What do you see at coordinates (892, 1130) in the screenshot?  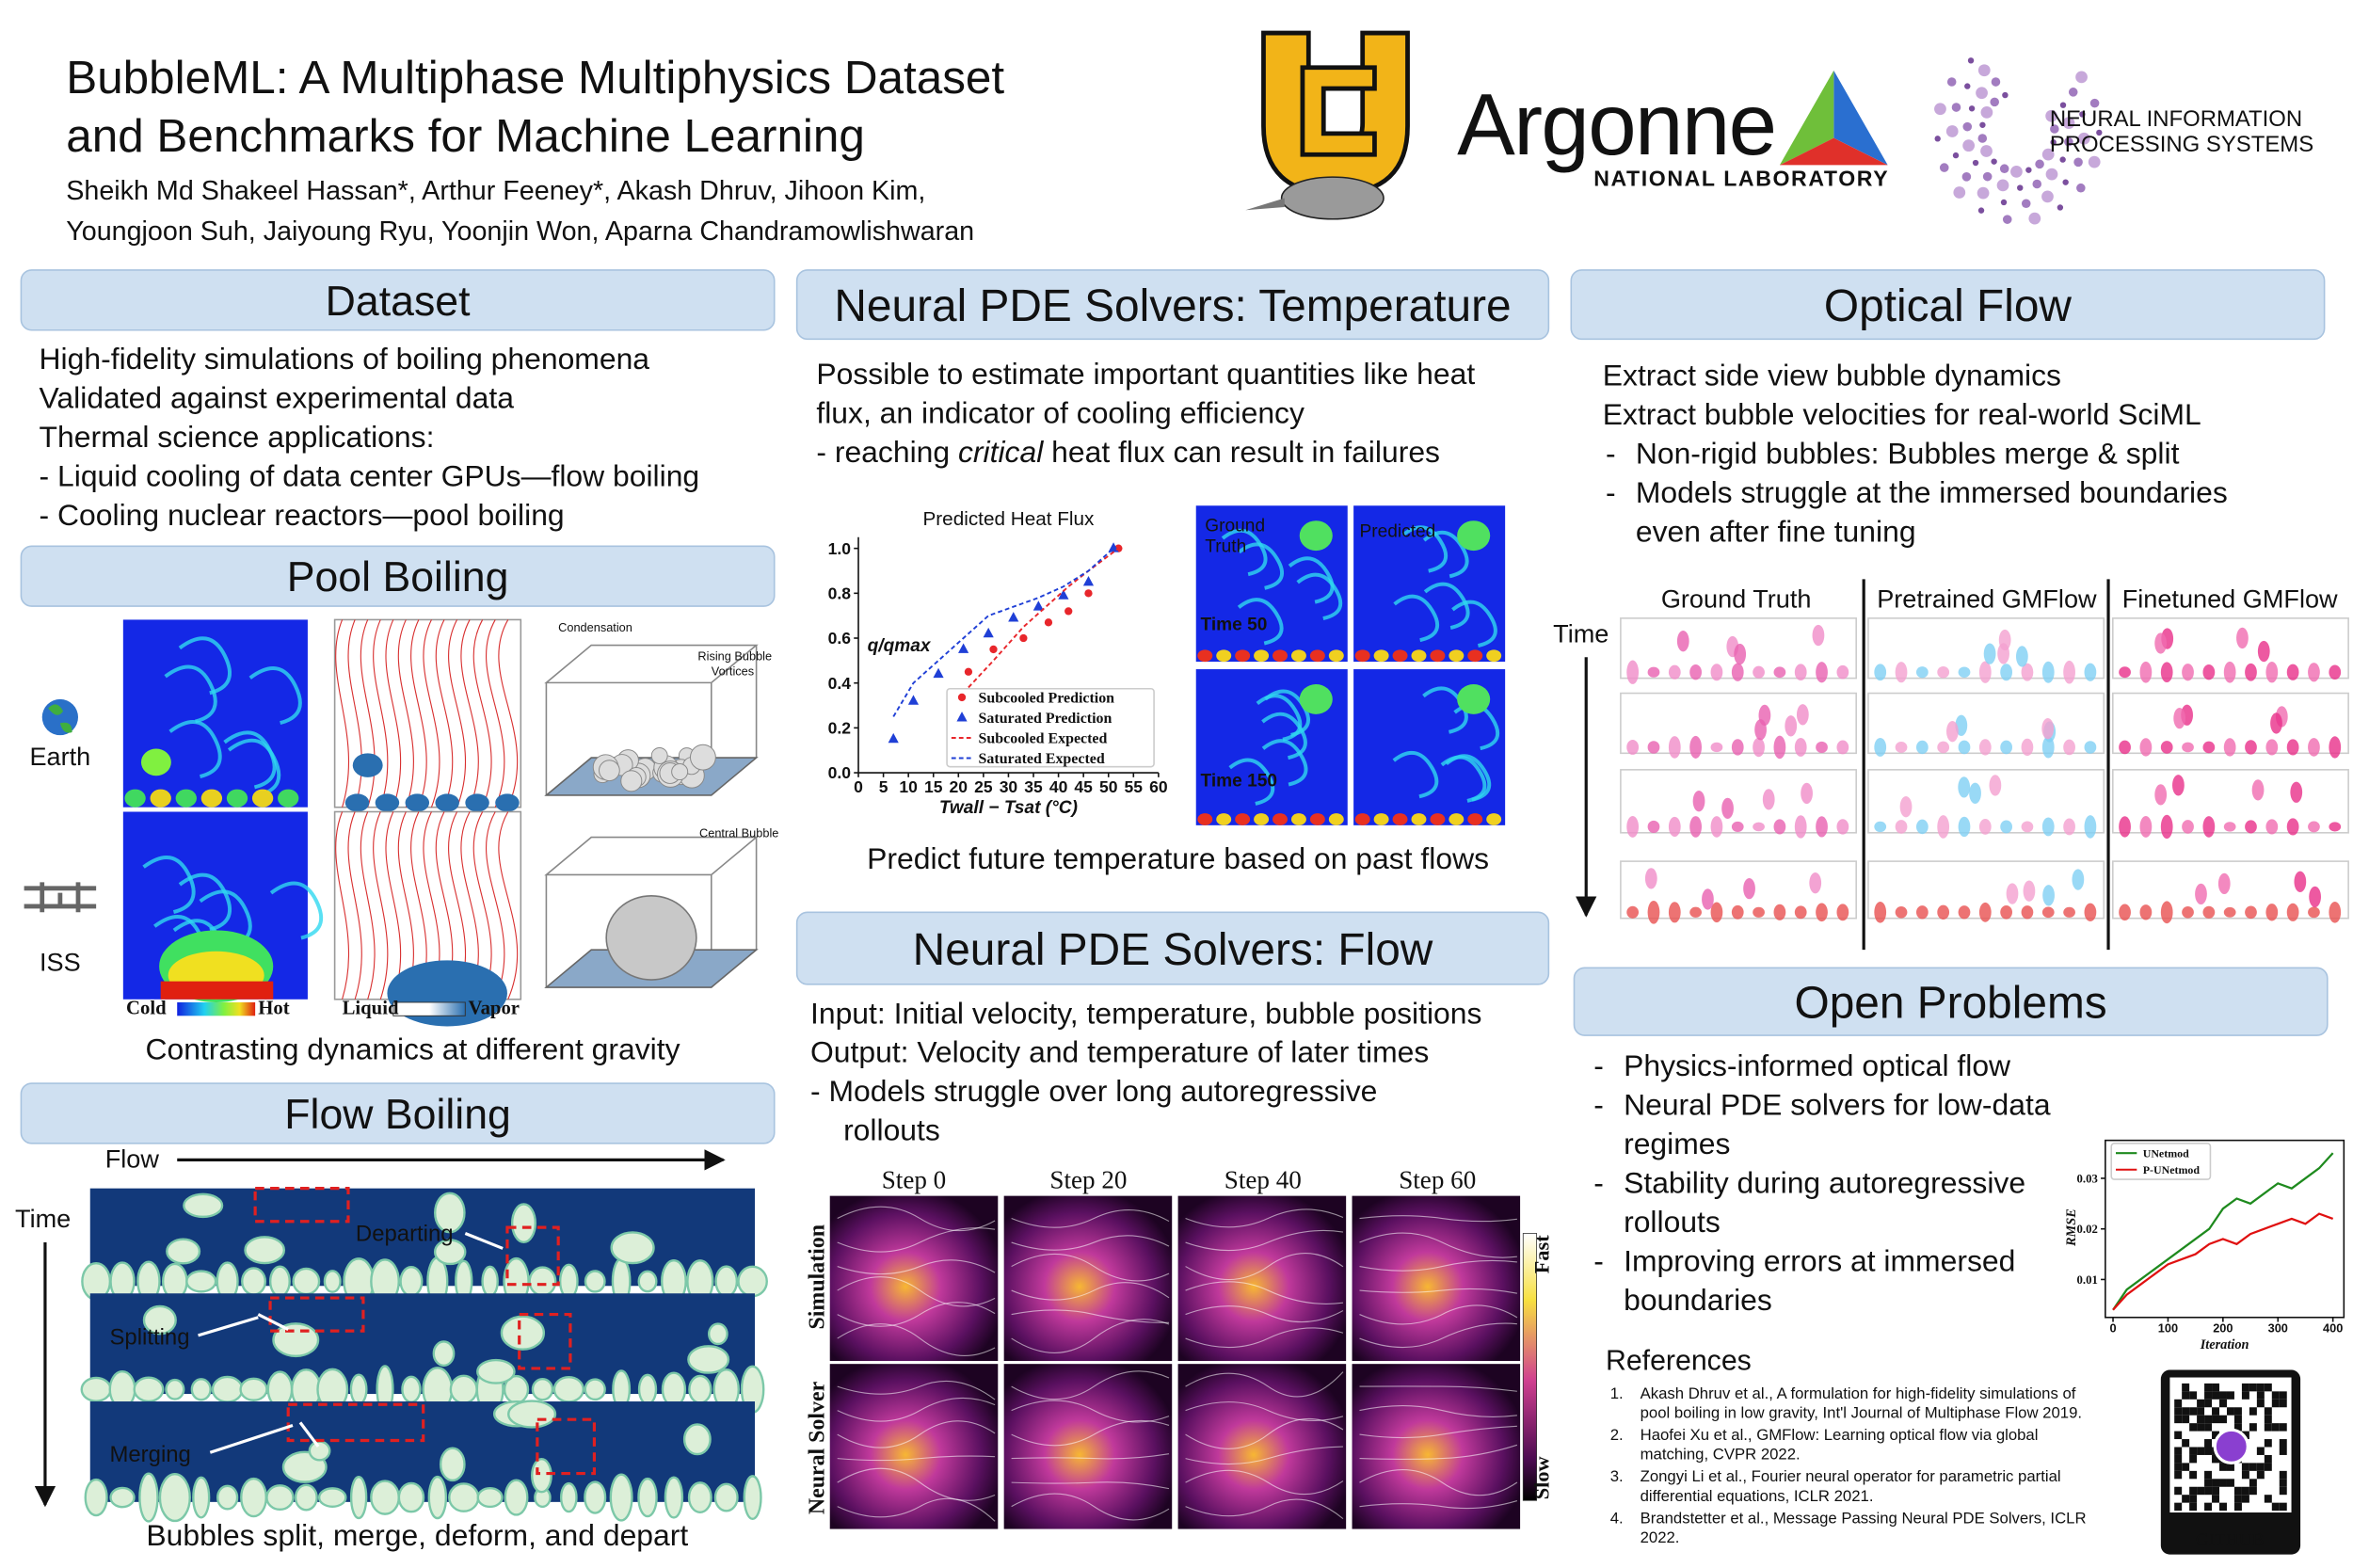 I see `body-text: rollouts` at bounding box center [892, 1130].